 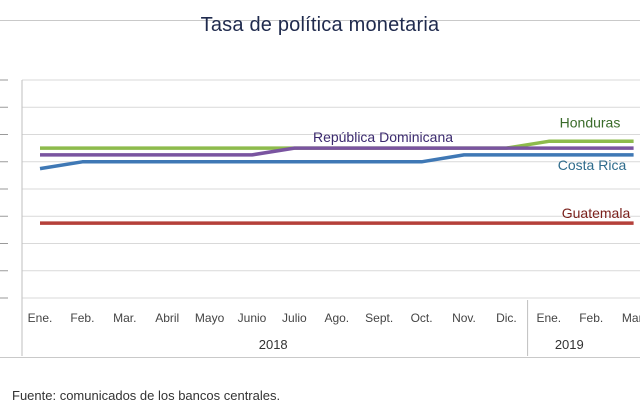 I want to click on x-tick-label: Junio, so click(x=252, y=318).